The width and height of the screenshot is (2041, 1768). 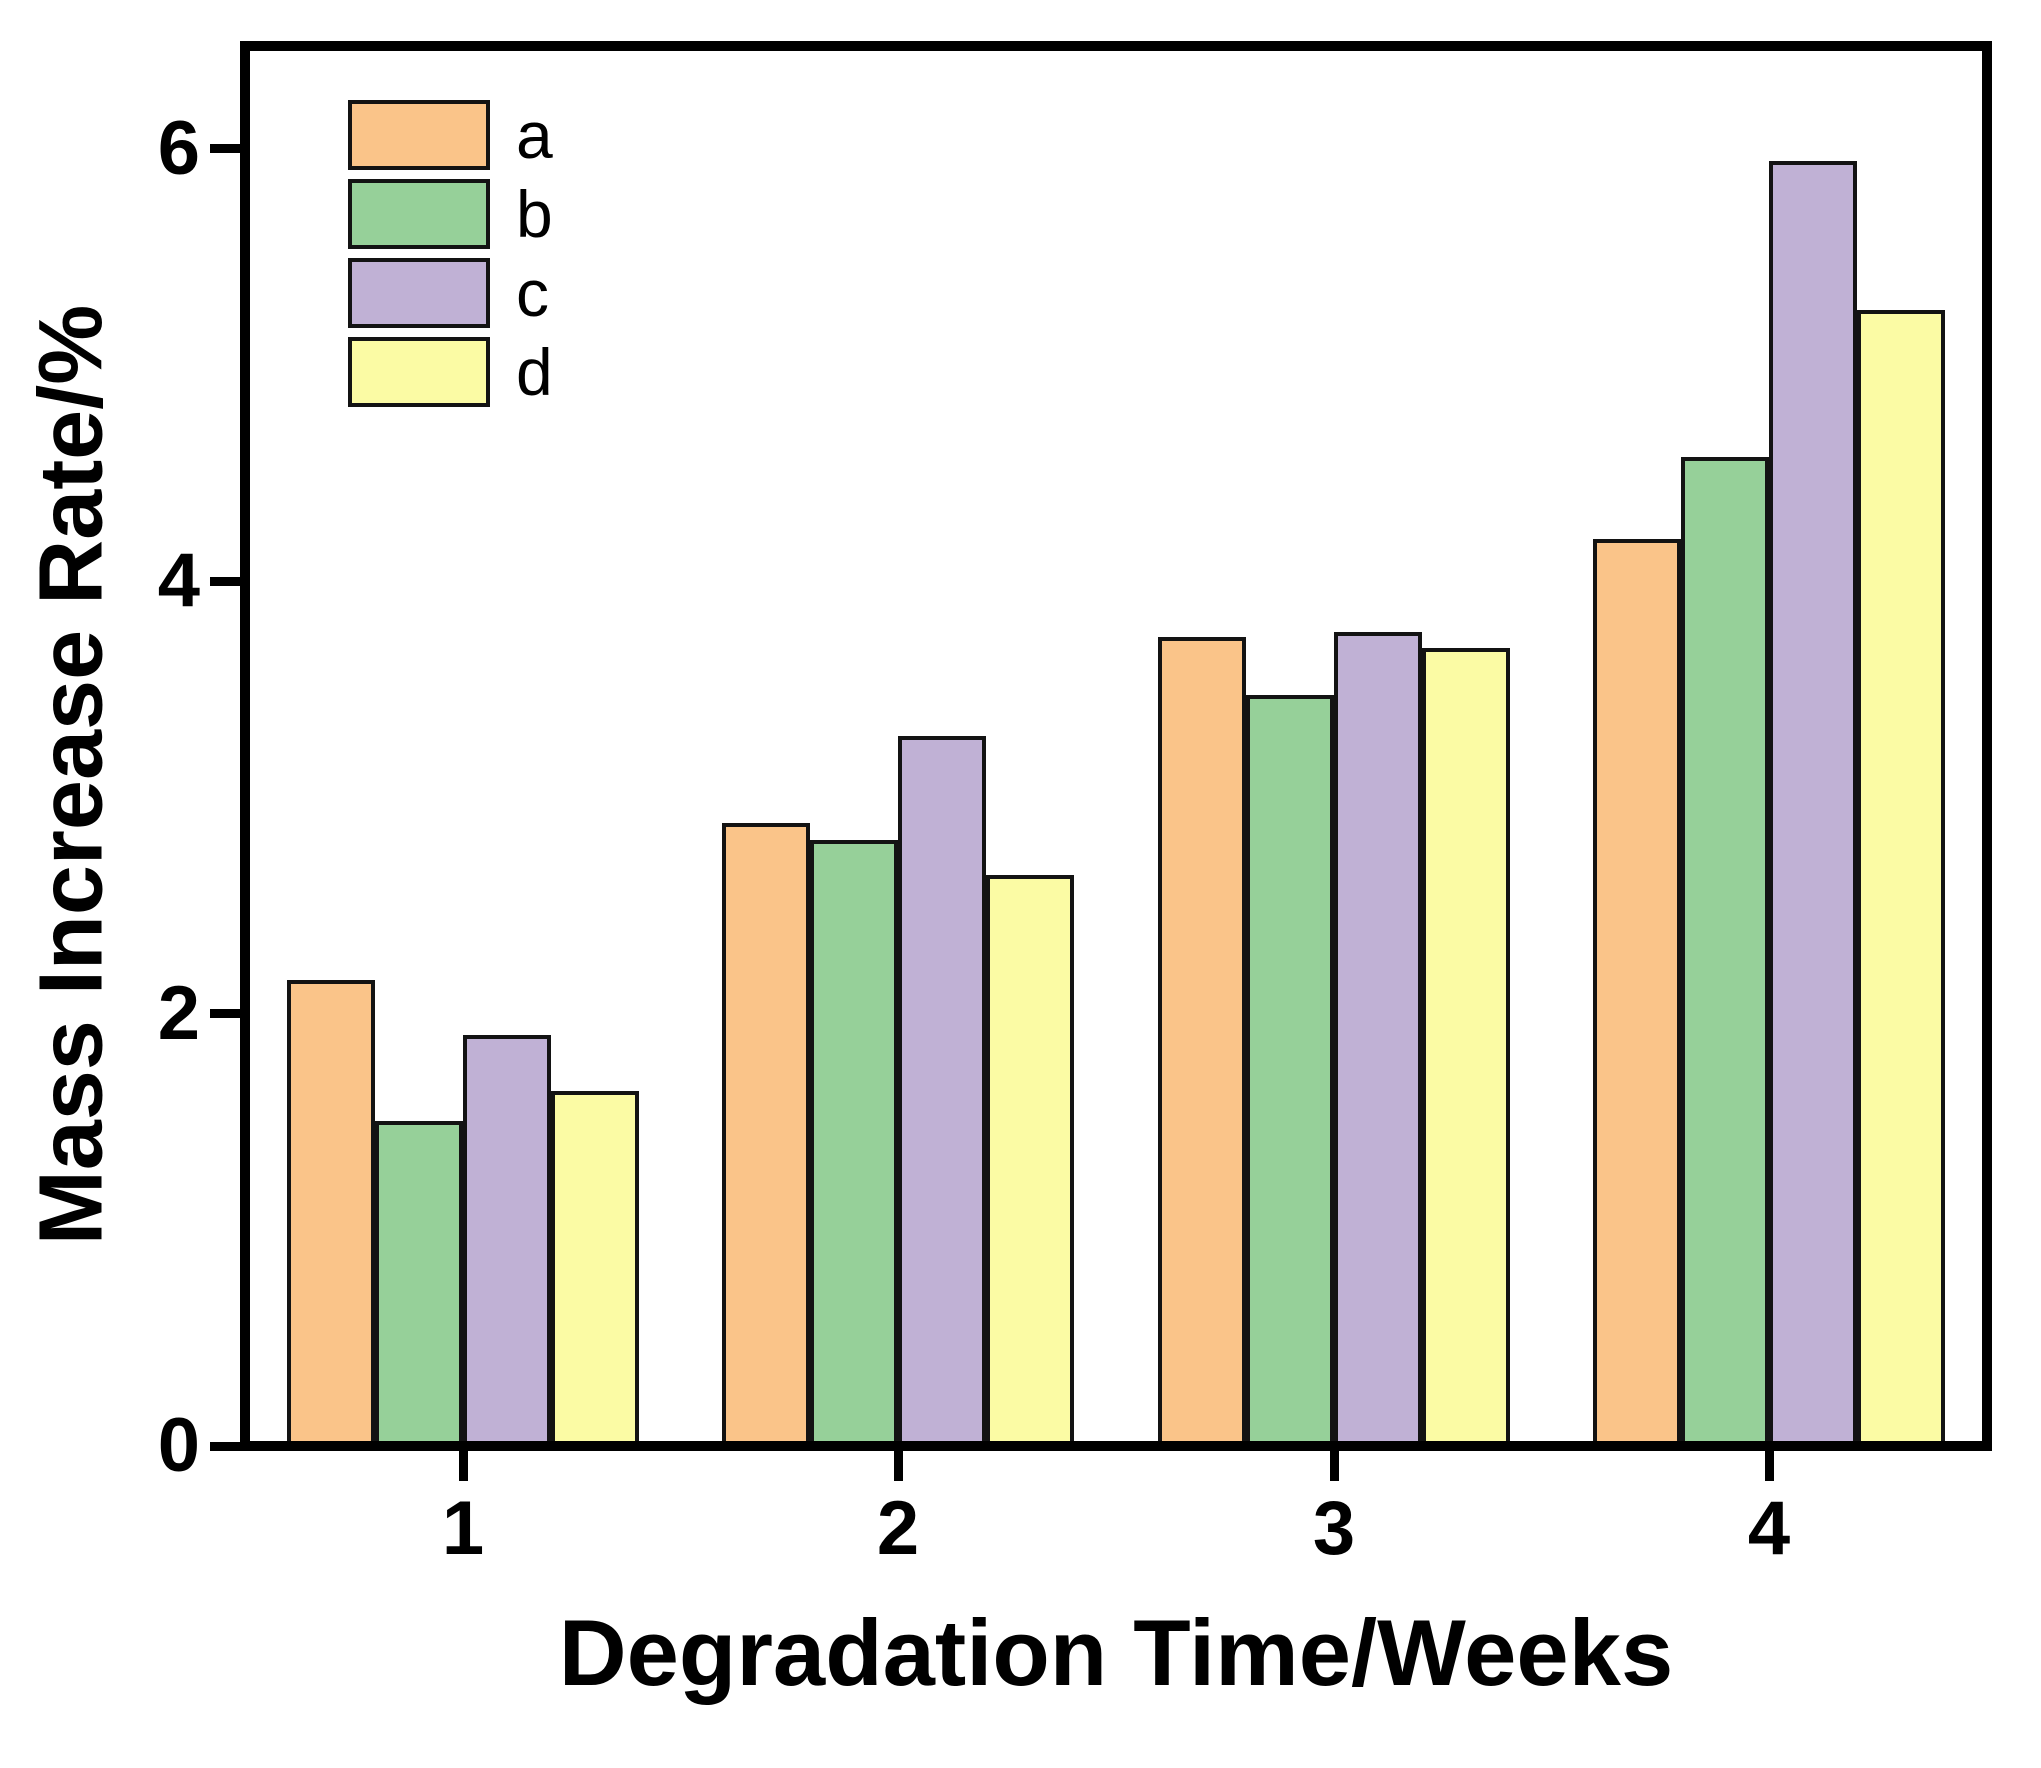 I want to click on legend-label-d: d, so click(x=534, y=372).